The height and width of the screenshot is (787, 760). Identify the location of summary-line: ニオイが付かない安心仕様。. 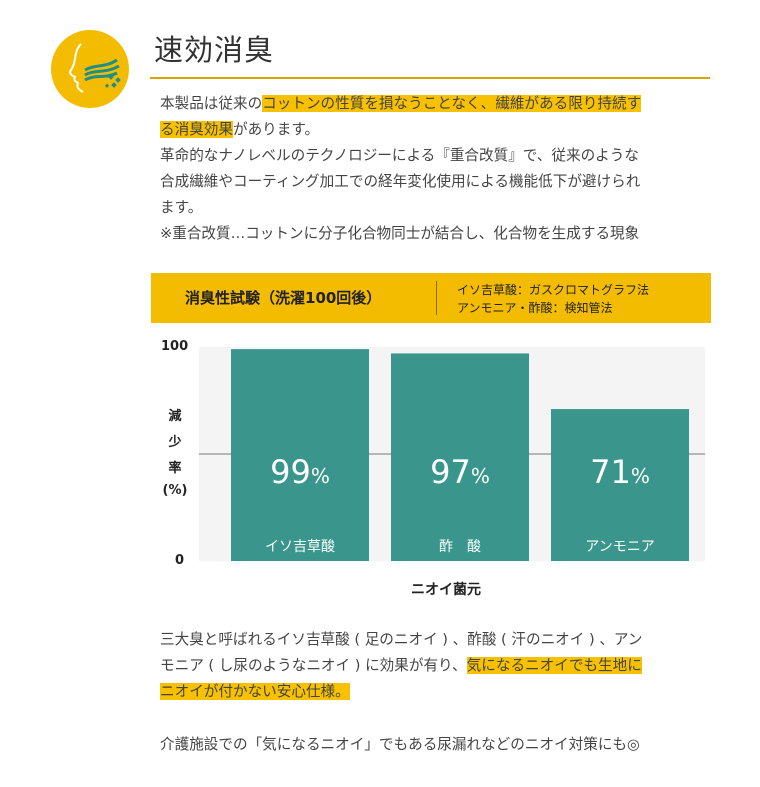
(440, 692).